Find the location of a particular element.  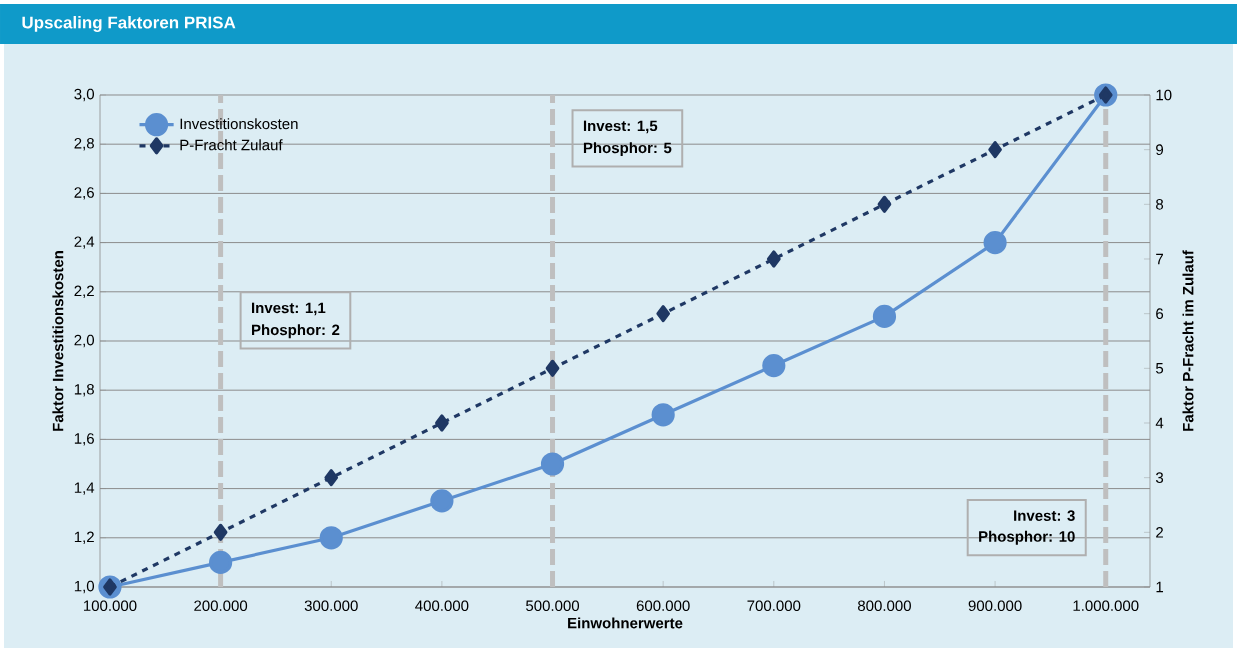

x-tick-label: 800.000 is located at coordinates (884, 606).